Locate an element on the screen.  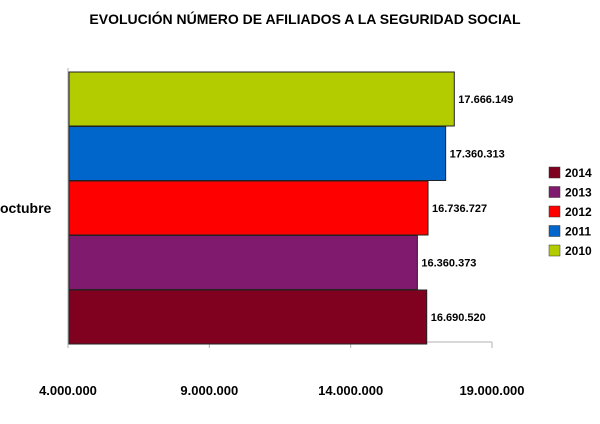
data-label-2013: 16.360.373 is located at coordinates (448, 264).